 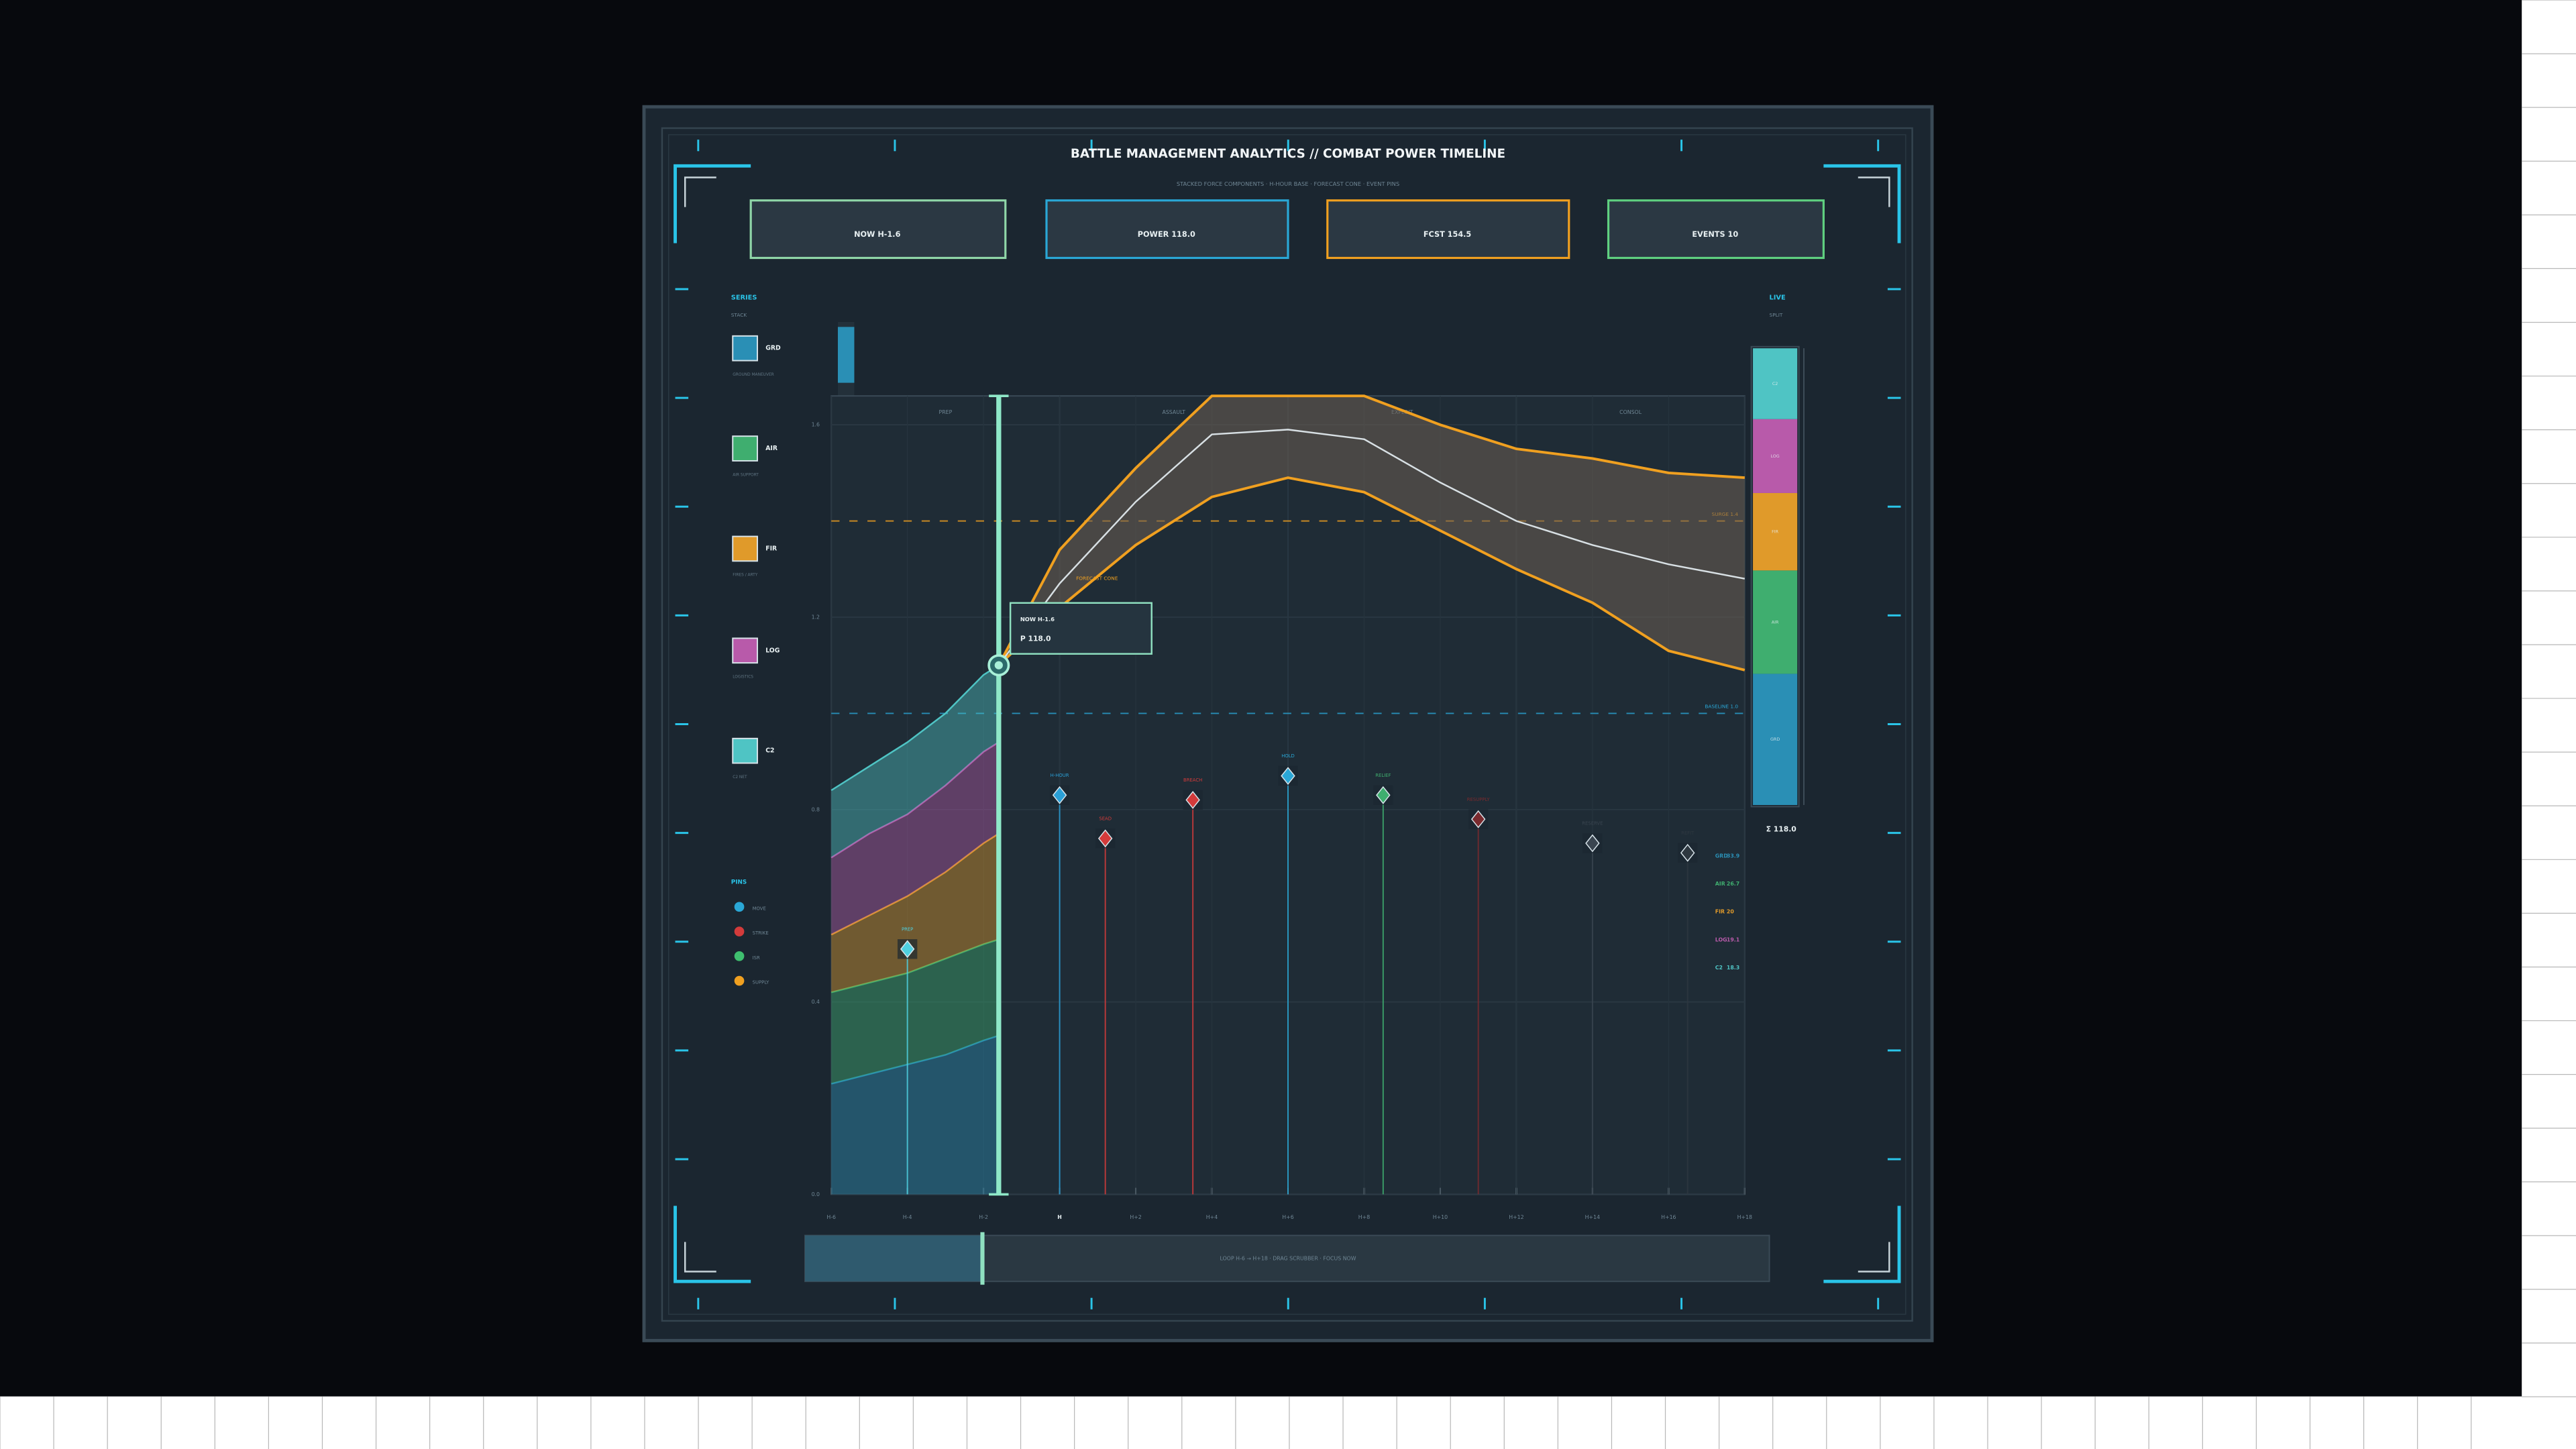 I want to click on legend-desc: FIRES / ARTY, so click(x=745, y=576).